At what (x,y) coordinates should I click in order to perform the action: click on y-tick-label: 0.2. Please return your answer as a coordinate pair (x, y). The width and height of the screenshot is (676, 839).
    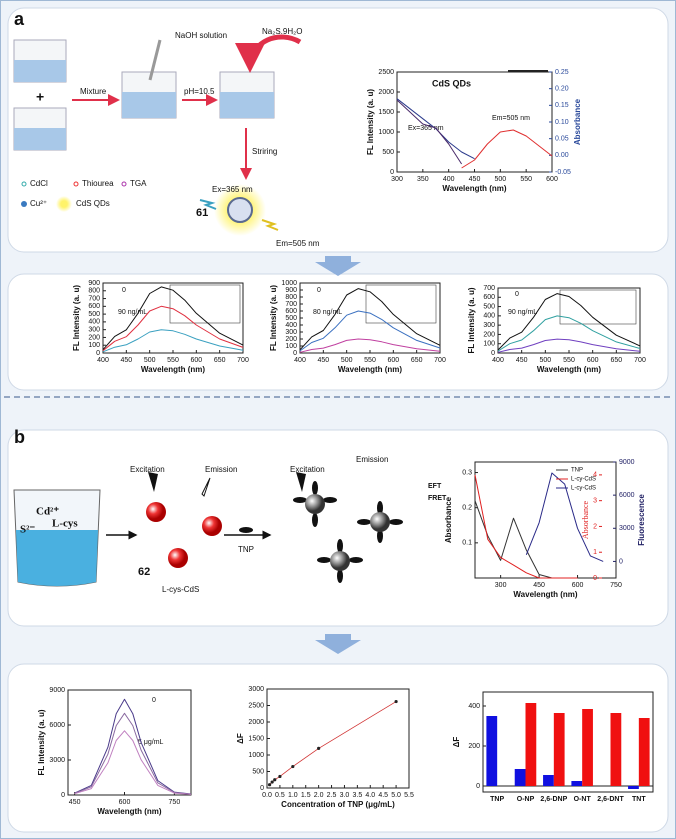
    Looking at the image, I should click on (467, 508).